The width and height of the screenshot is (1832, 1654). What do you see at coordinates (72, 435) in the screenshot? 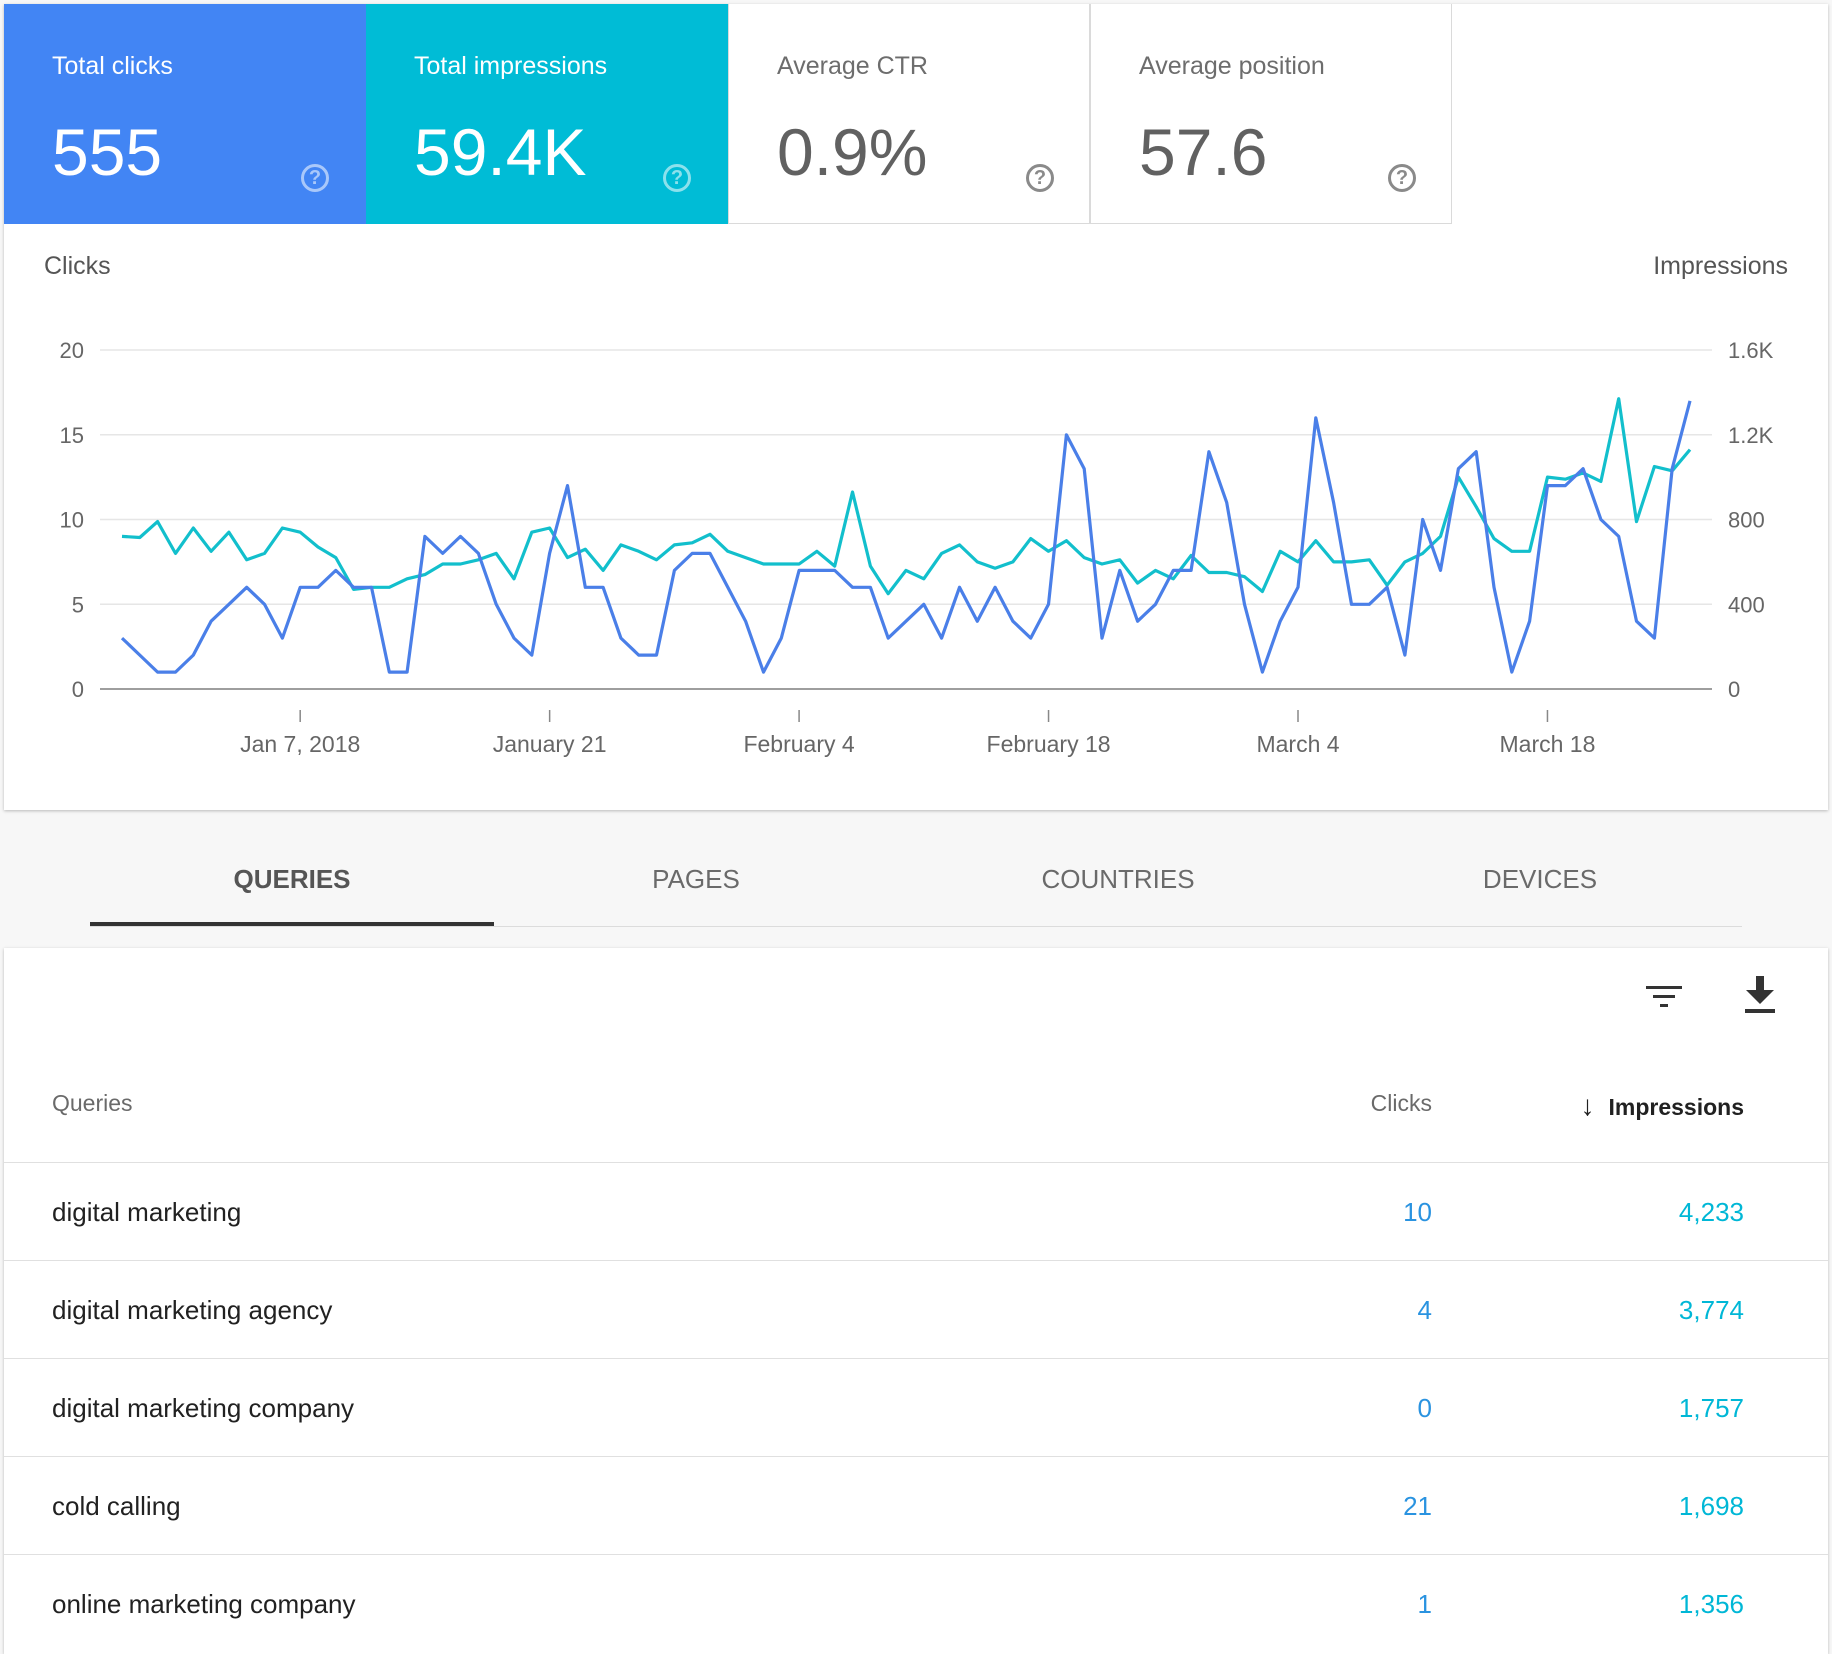
I see `y-left-tick-label: 15` at bounding box center [72, 435].